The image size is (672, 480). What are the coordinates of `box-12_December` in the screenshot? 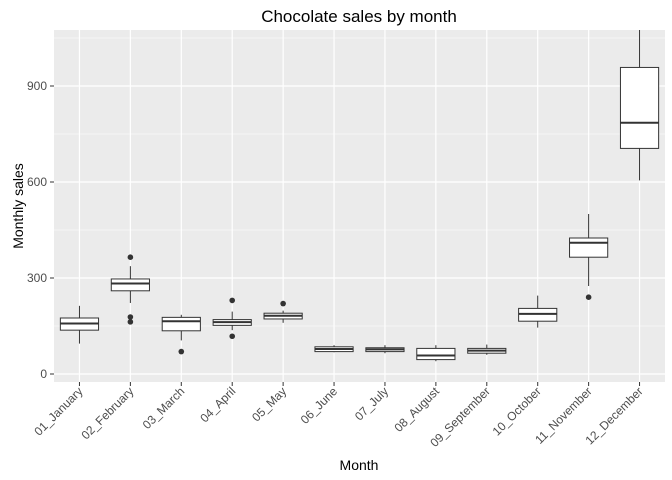 It's located at (639, 105).